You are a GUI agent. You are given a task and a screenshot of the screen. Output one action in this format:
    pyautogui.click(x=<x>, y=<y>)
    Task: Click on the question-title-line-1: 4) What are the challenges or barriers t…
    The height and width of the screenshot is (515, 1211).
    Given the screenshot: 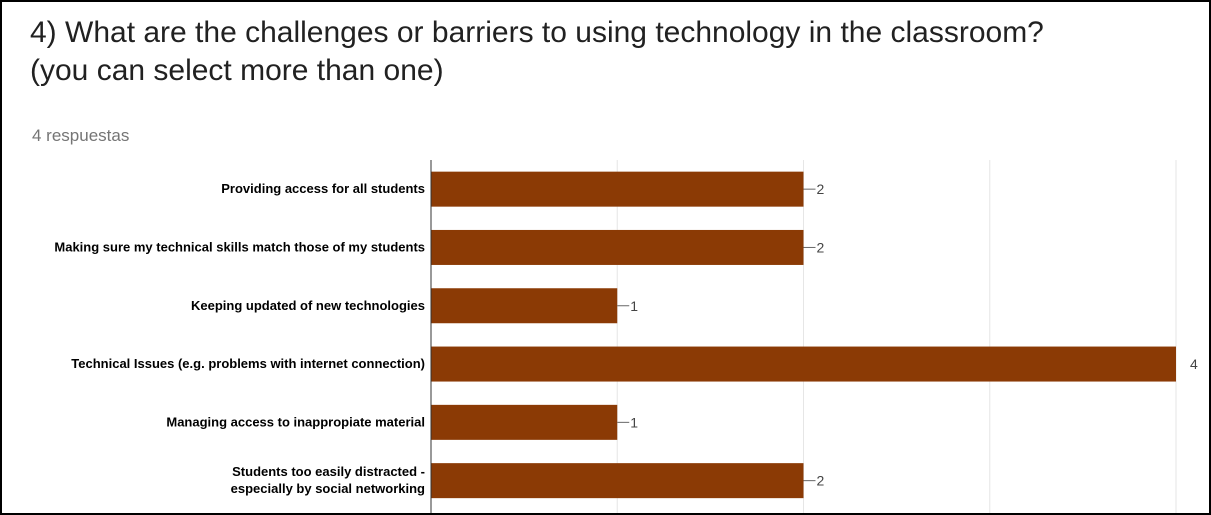 What is the action you would take?
    pyautogui.click(x=537, y=32)
    